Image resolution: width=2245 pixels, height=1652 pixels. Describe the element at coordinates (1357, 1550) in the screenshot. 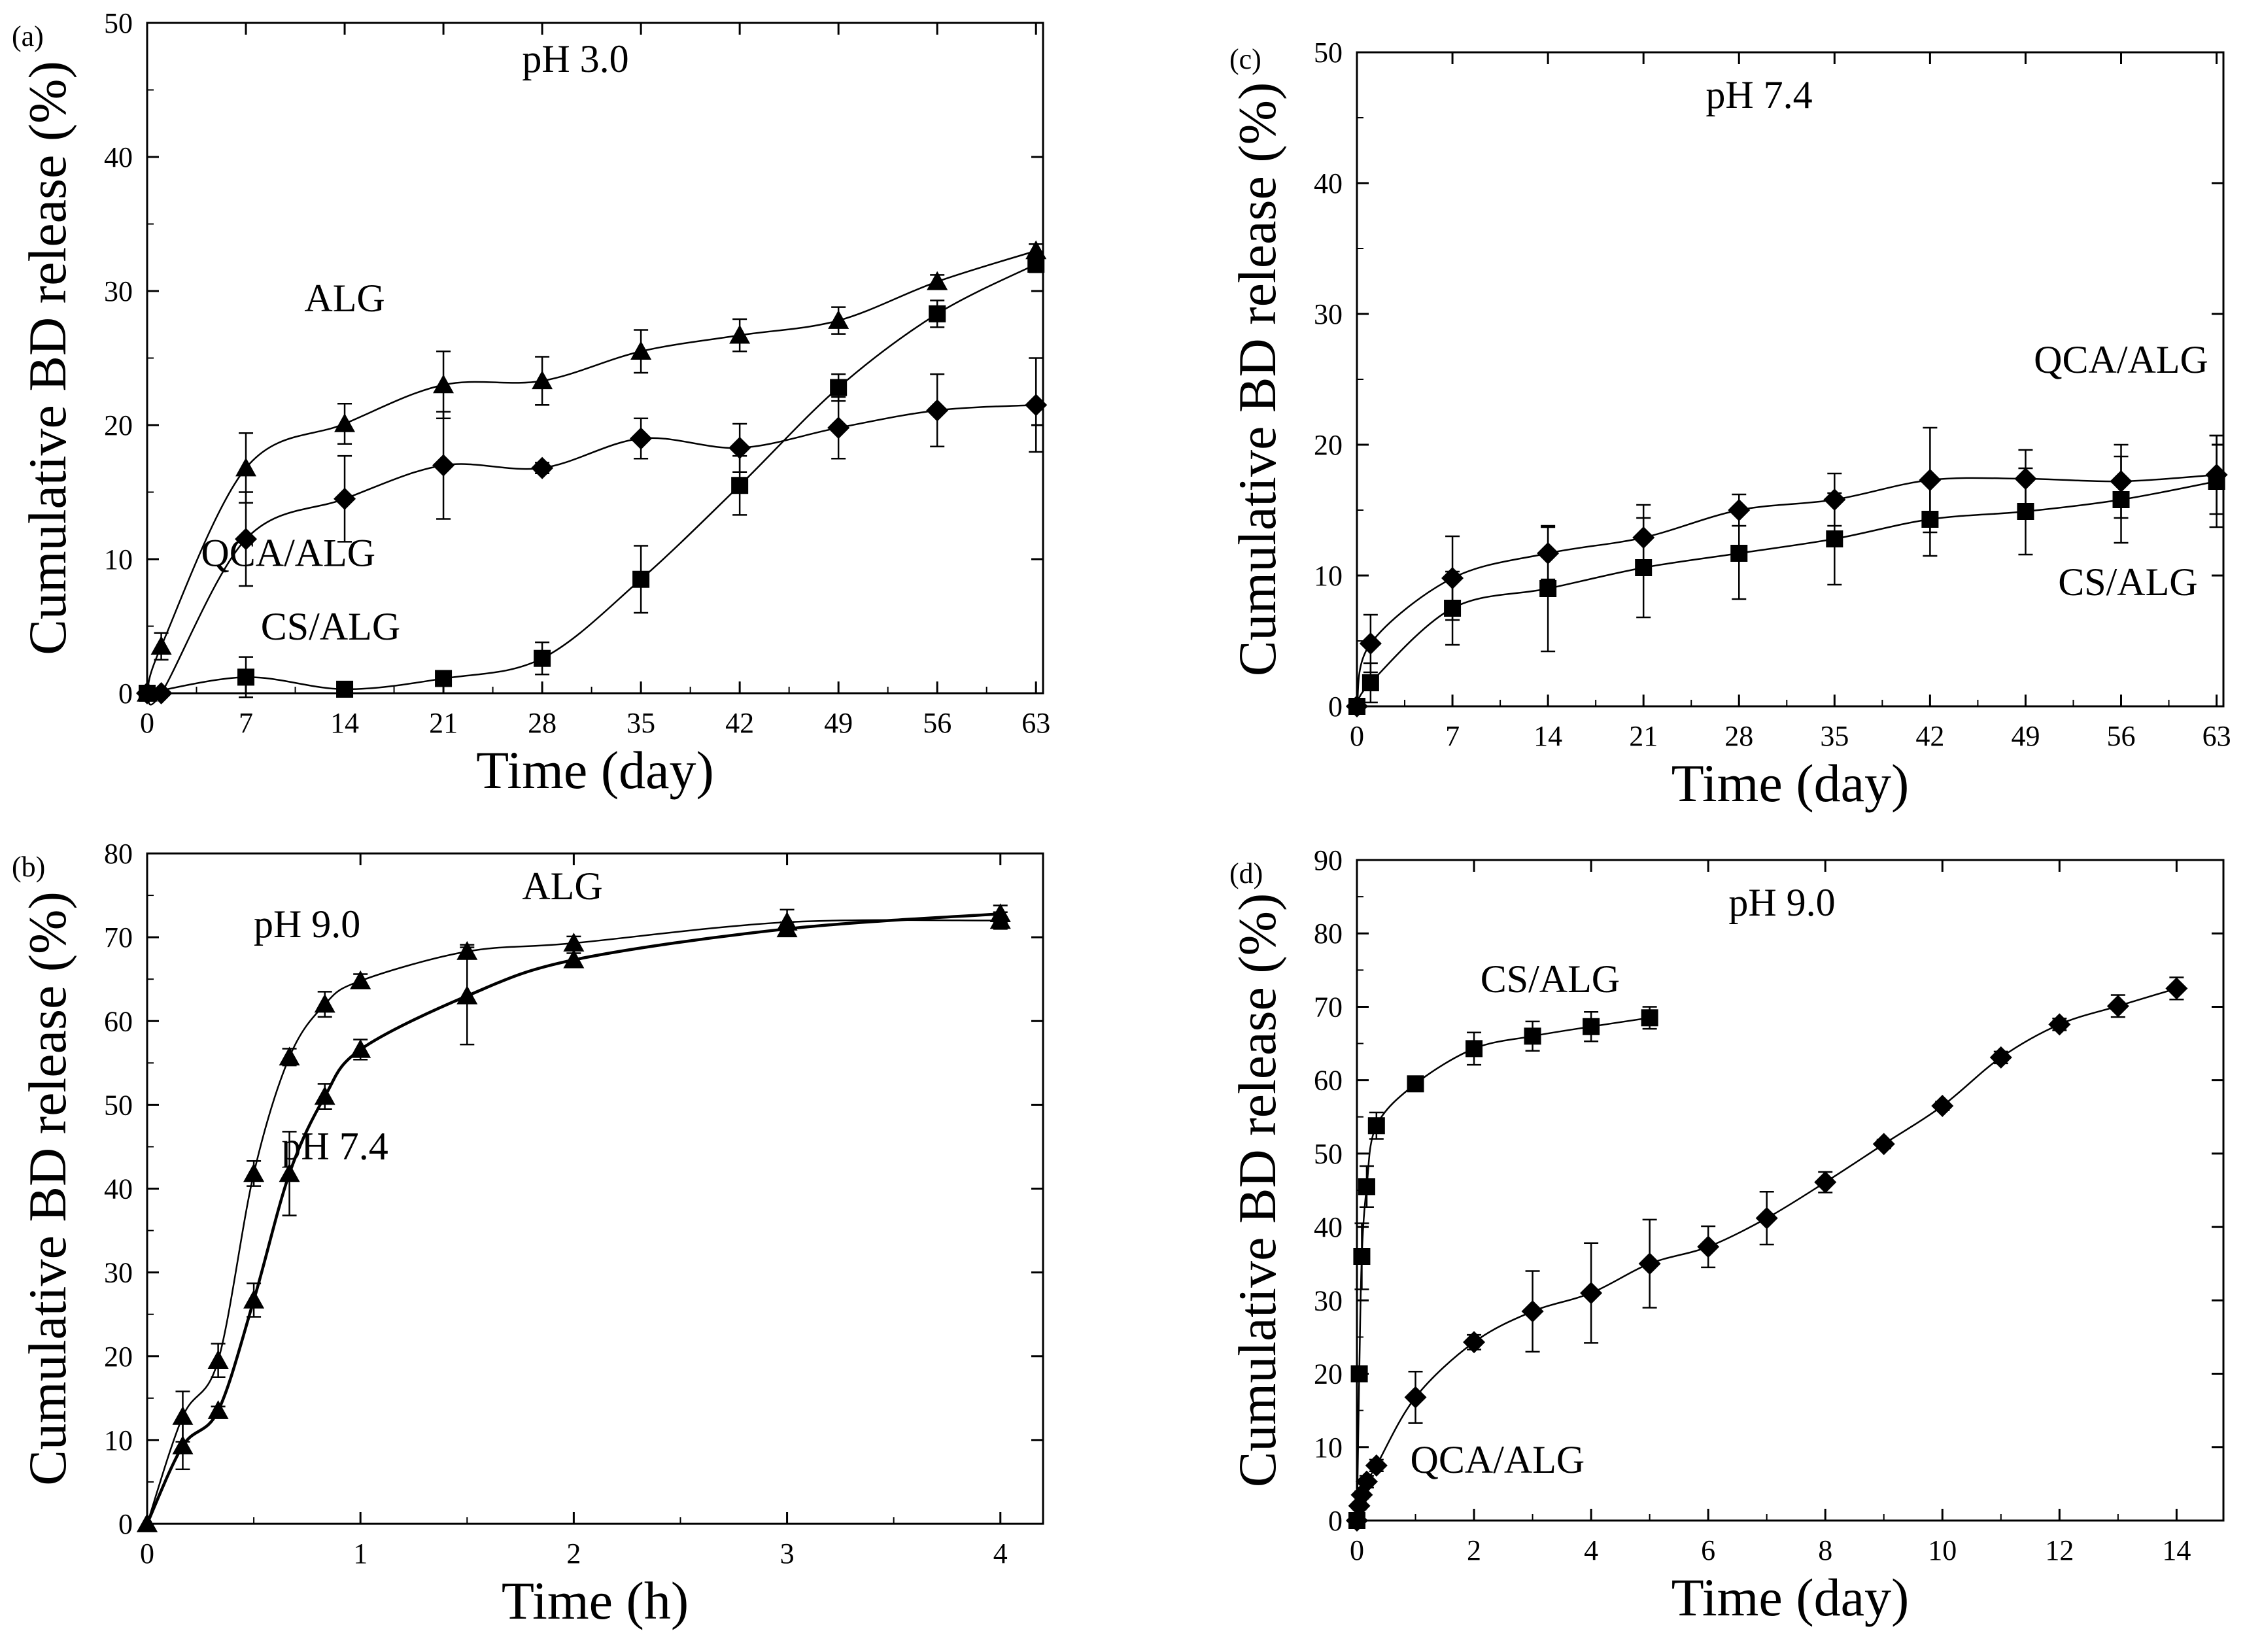

I see `panel-d-x-tick-label: 0` at that location.